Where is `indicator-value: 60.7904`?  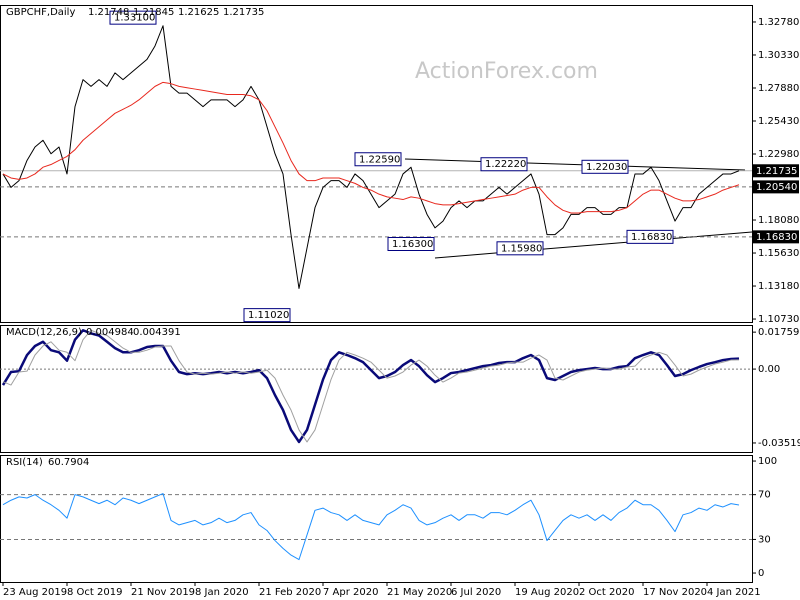 indicator-value: 60.7904 is located at coordinates (68, 462).